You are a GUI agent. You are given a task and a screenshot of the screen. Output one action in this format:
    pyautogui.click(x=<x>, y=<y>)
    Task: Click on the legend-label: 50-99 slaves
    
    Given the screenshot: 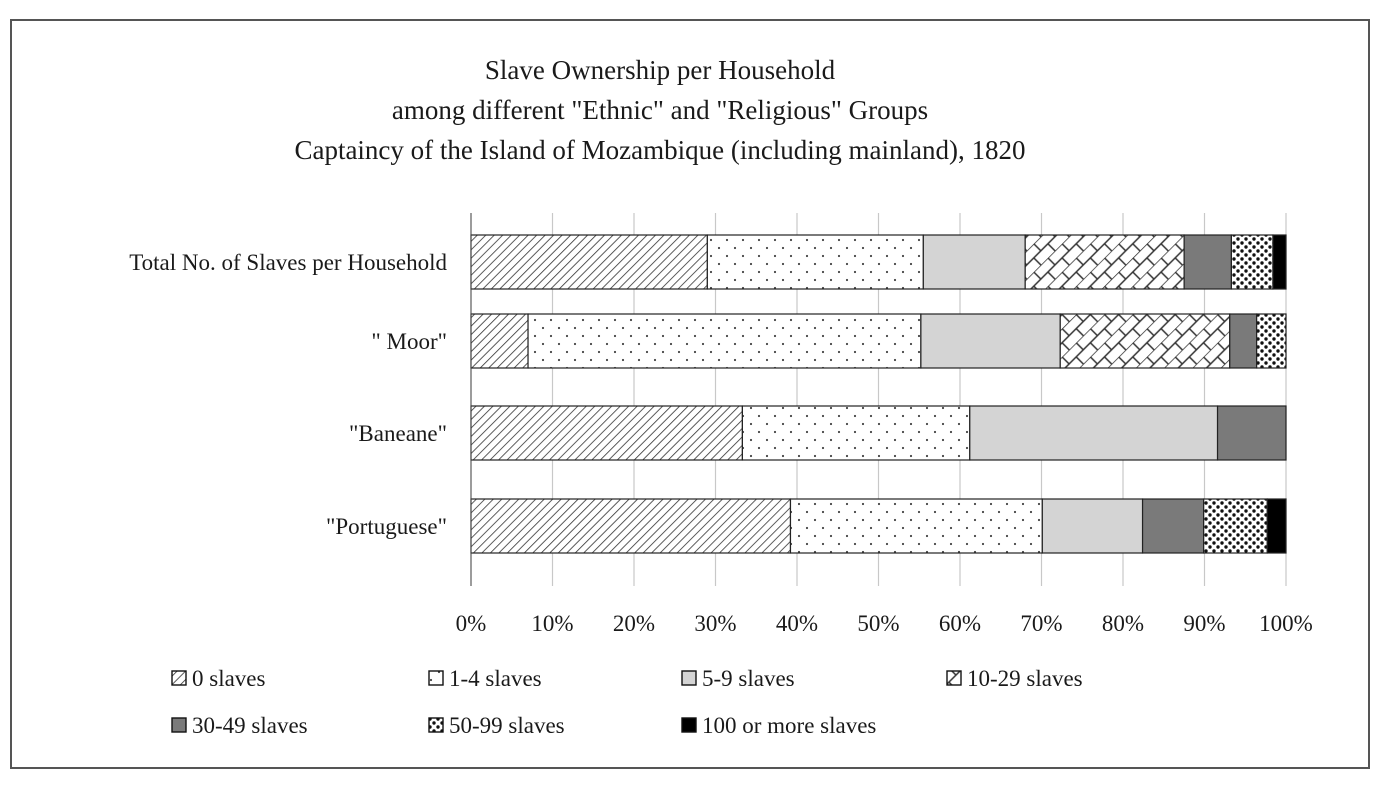 What is the action you would take?
    pyautogui.click(x=507, y=725)
    